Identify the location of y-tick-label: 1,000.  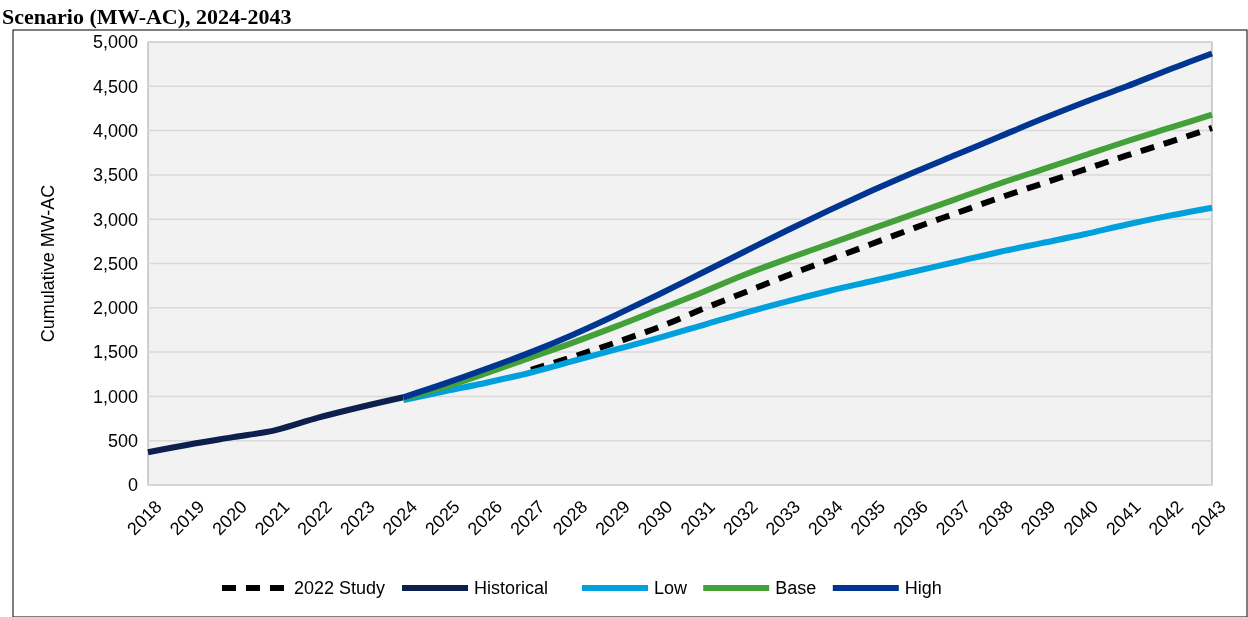
(115, 396).